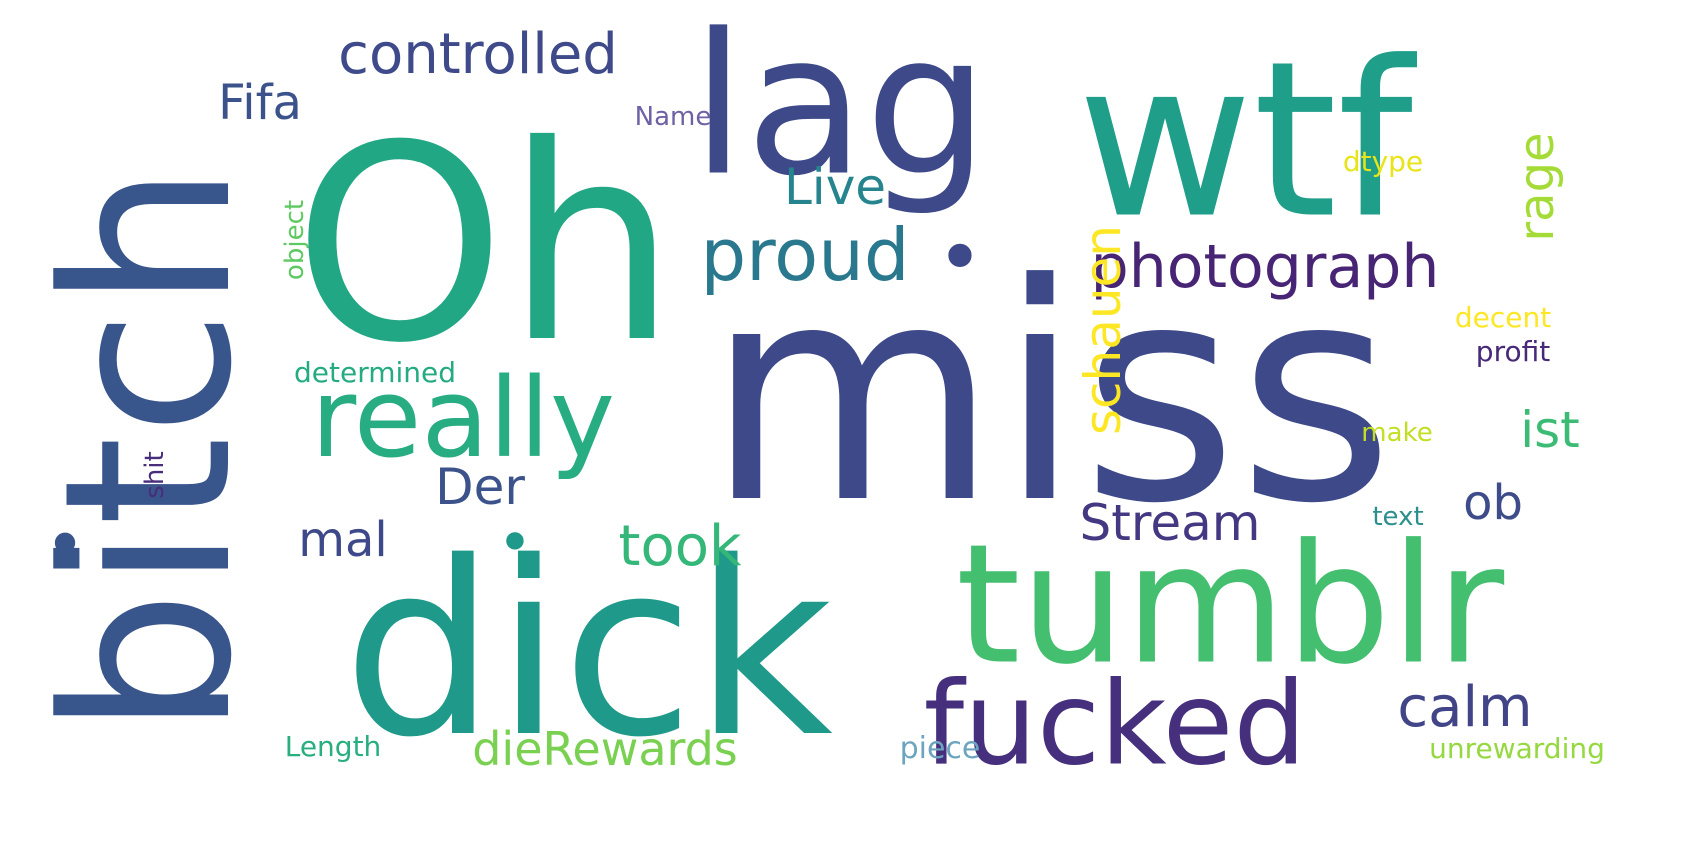 The image size is (1702, 865). I want to click on word-proud: proud, so click(805, 255).